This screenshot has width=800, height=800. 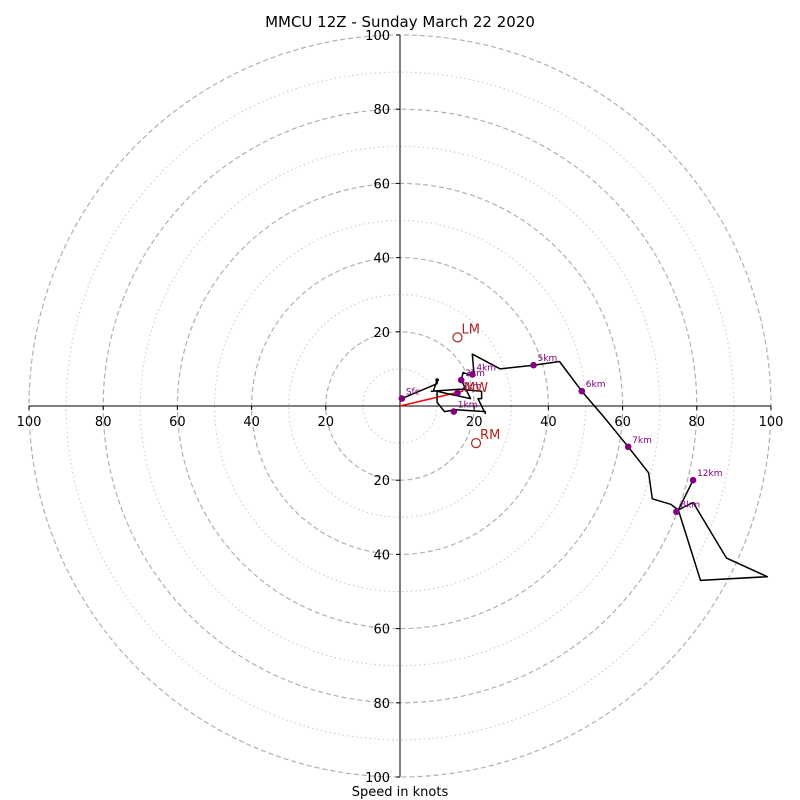 I want to click on hodograph-kink-dot, so click(x=437, y=380).